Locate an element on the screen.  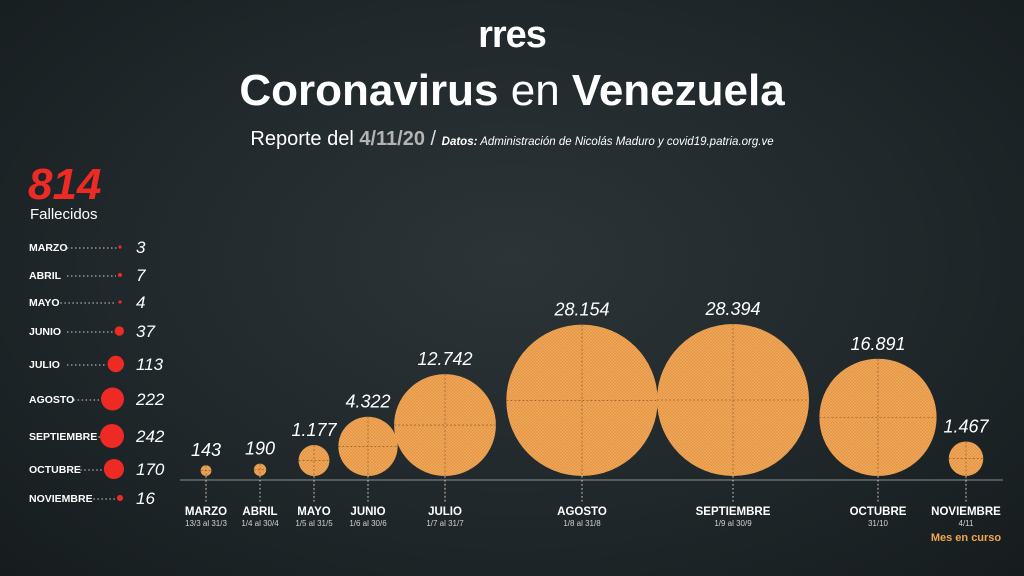
case-date-range: 1/7 al 31/7 is located at coordinates (445, 523).